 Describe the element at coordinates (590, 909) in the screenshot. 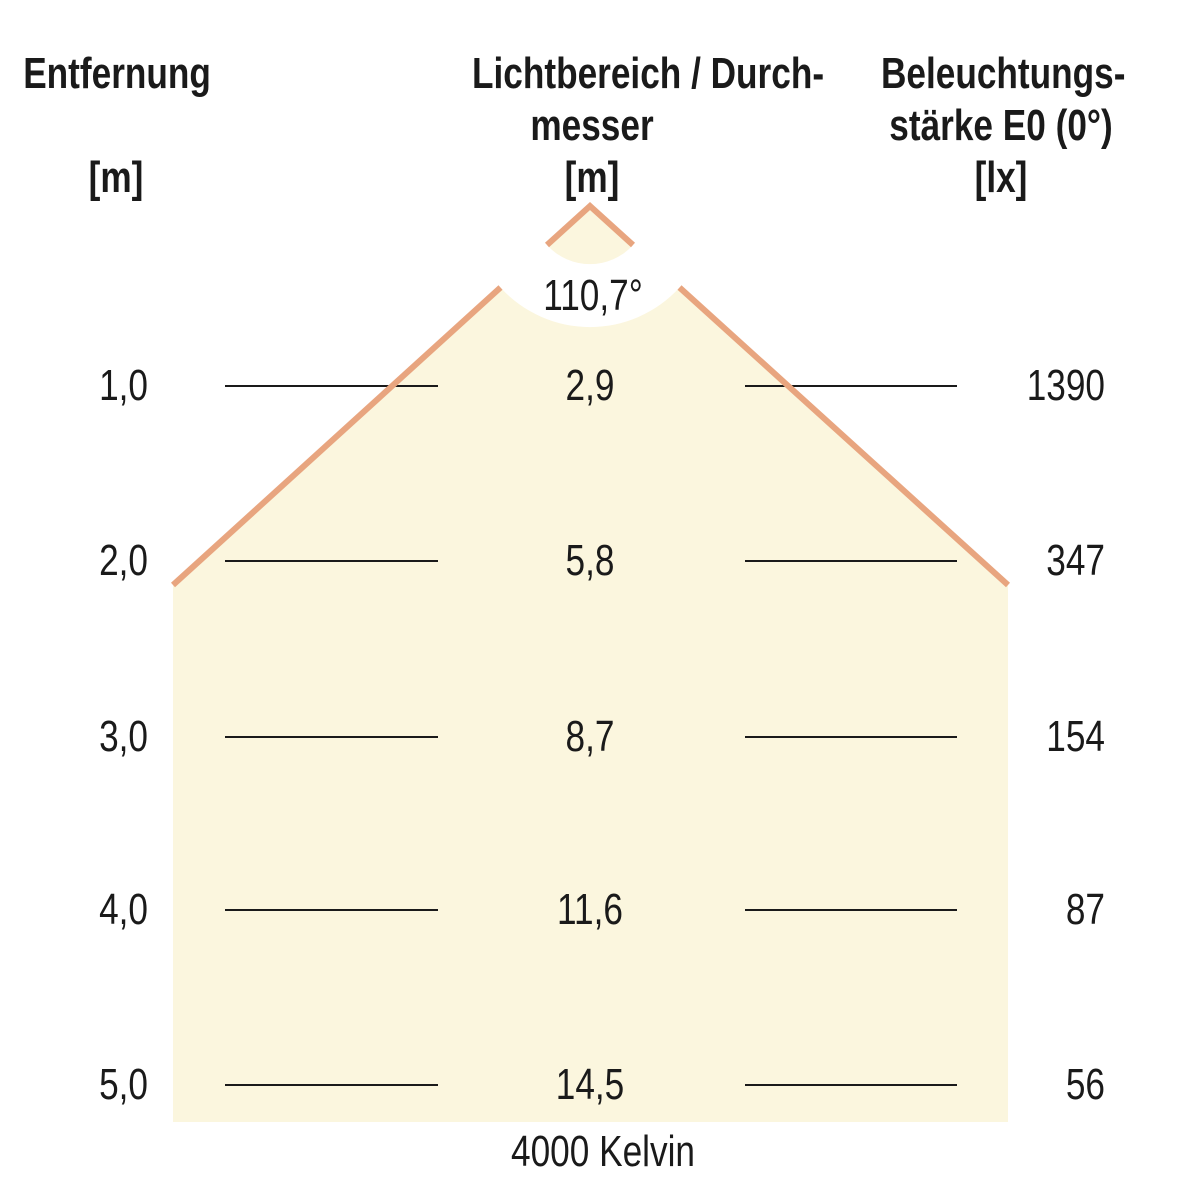

I see `diameter-value: 11,6` at that location.